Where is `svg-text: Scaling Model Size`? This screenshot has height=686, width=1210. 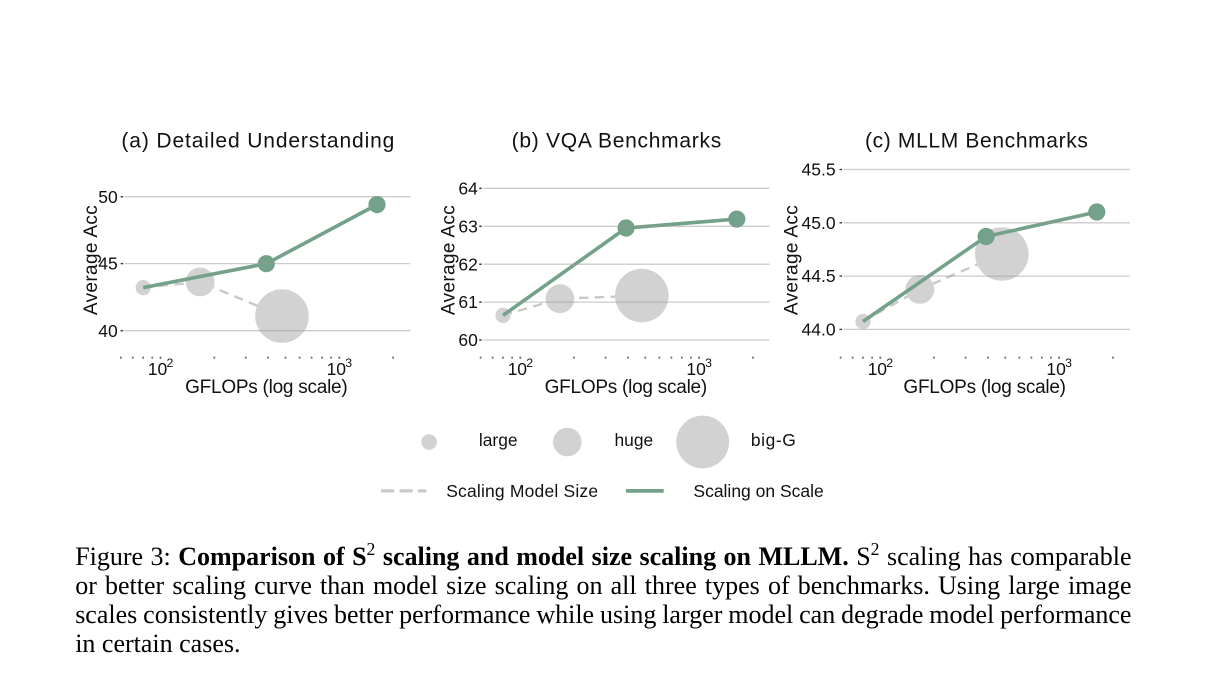 svg-text: Scaling Model Size is located at coordinates (522, 491).